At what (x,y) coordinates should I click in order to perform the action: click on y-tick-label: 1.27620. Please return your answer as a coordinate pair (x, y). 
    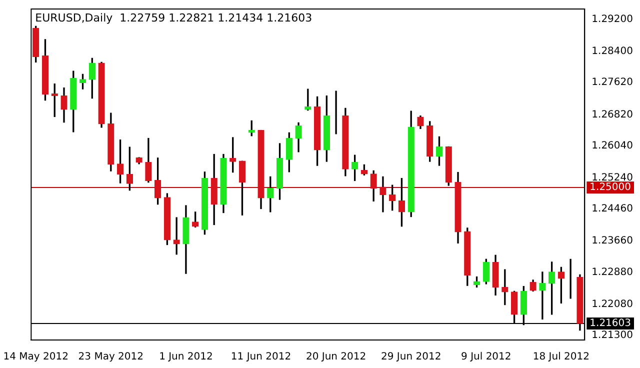
    Looking at the image, I should click on (613, 82).